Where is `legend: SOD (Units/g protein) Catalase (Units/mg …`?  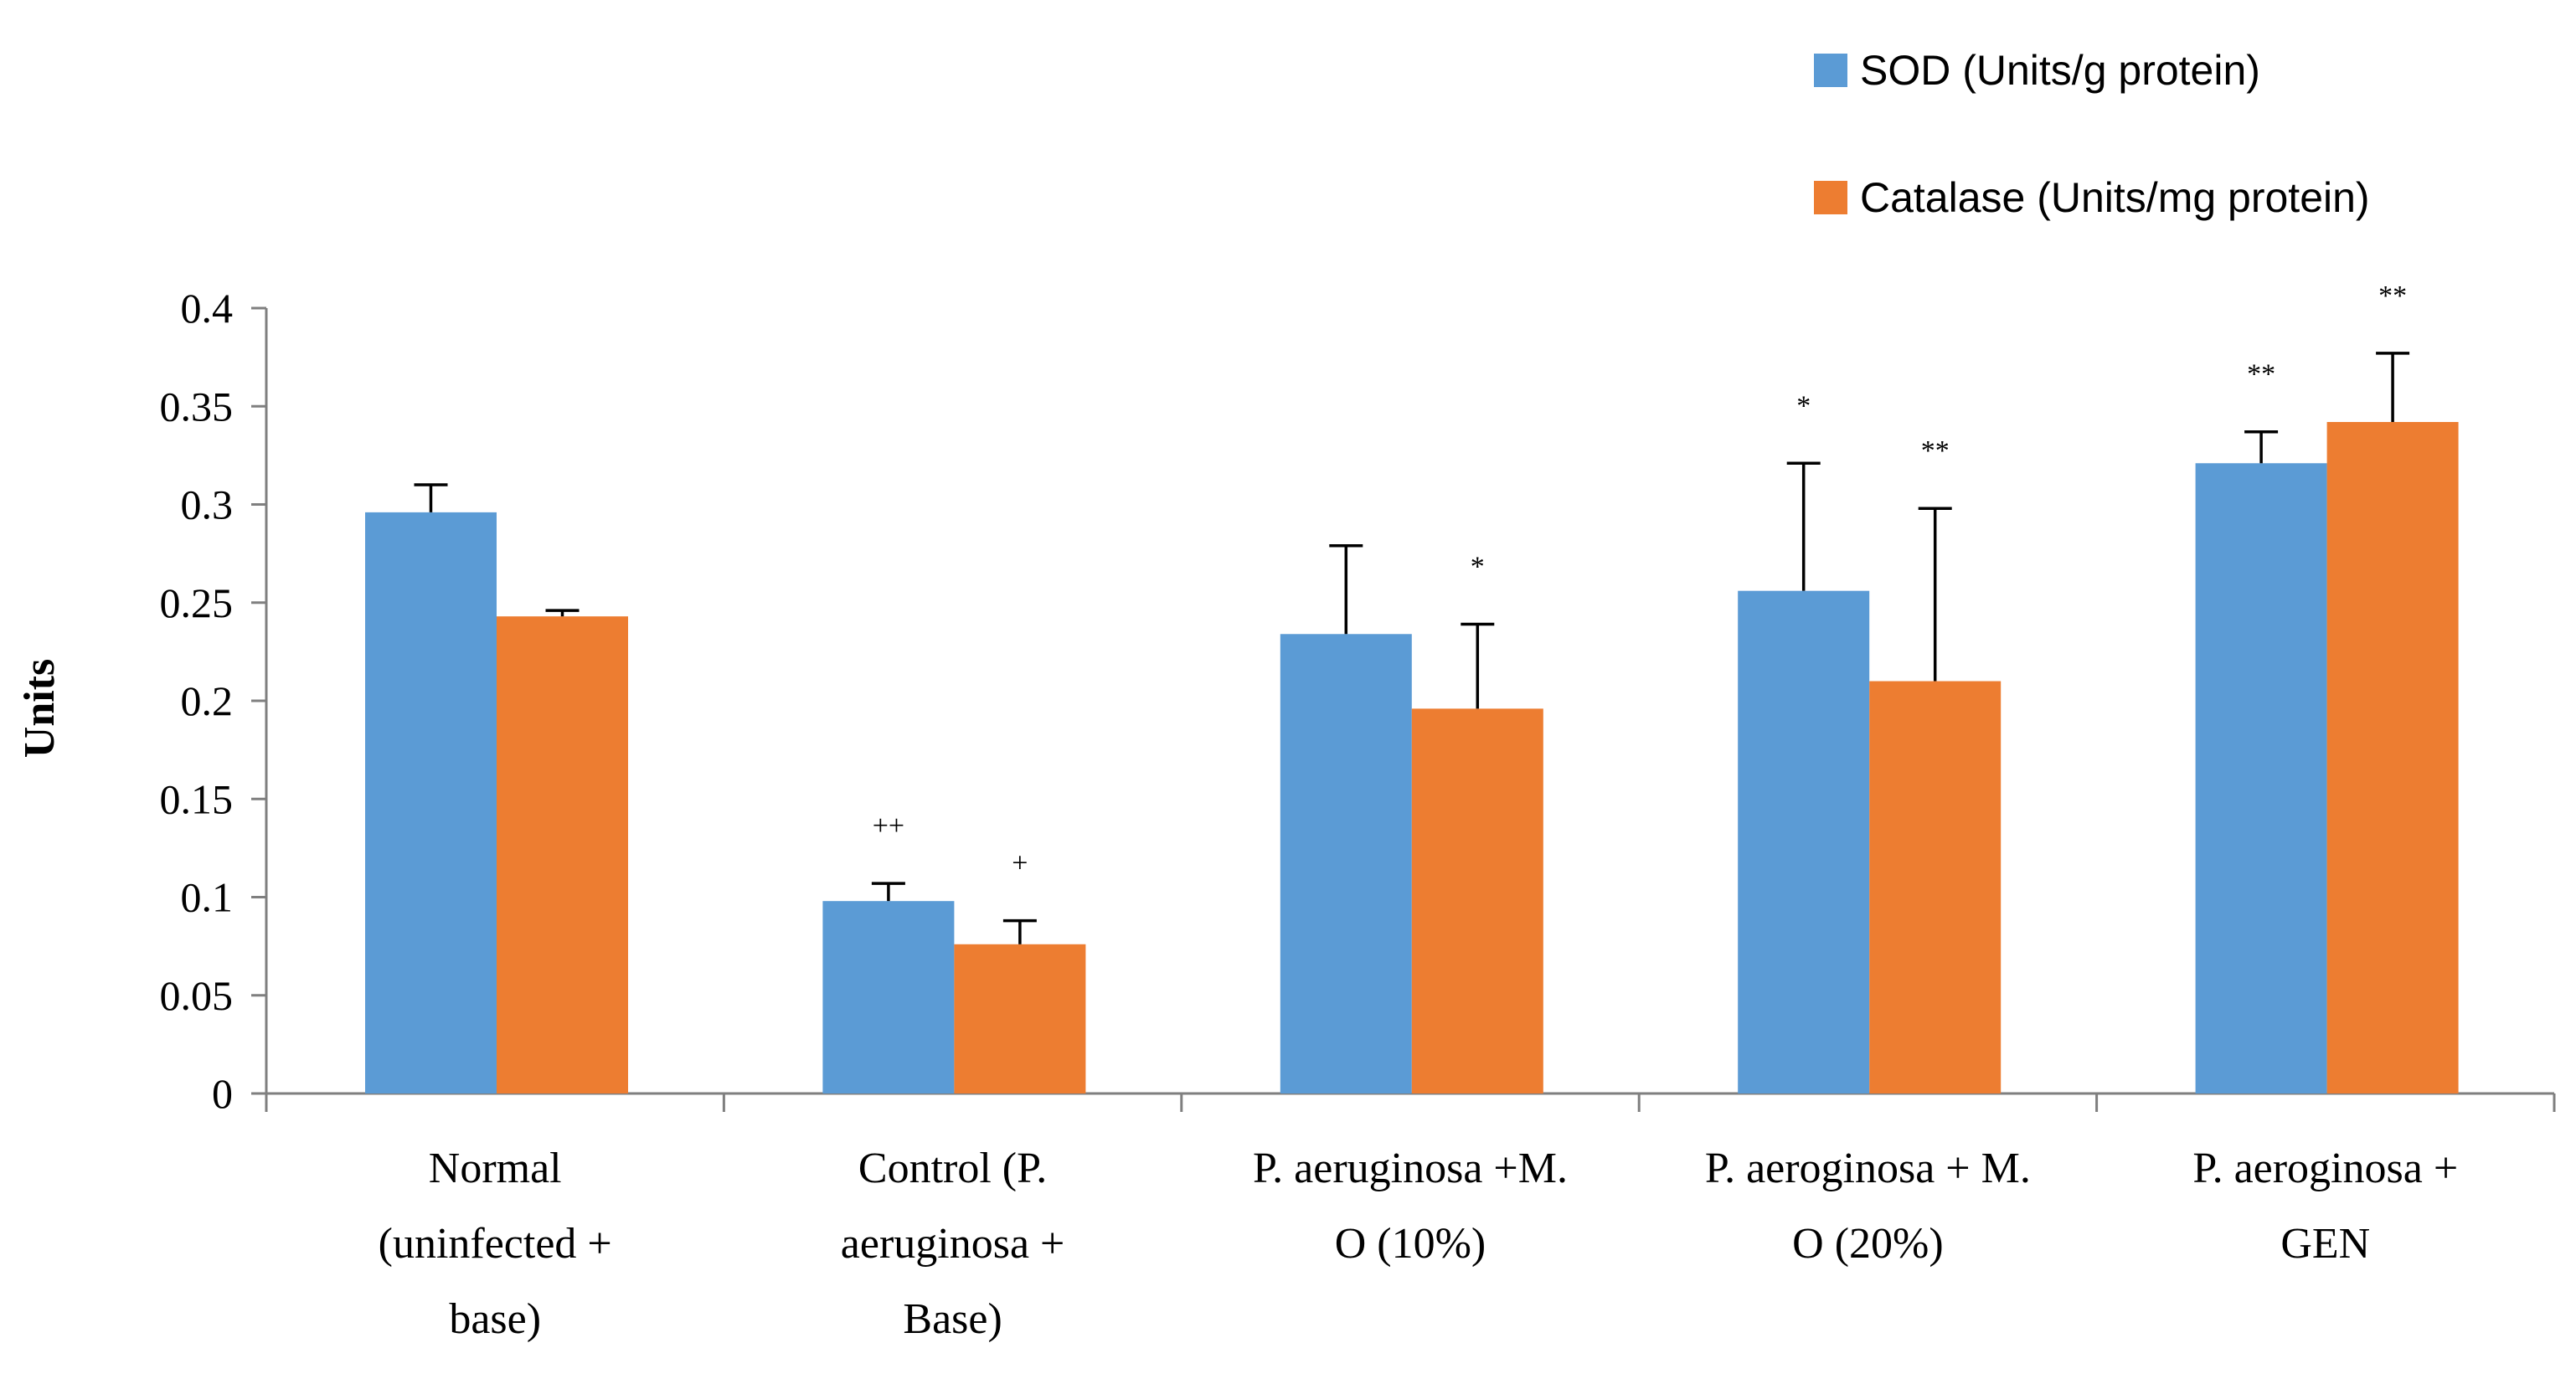 legend: SOD (Units/g protein) Catalase (Units/mg … is located at coordinates (2092, 134).